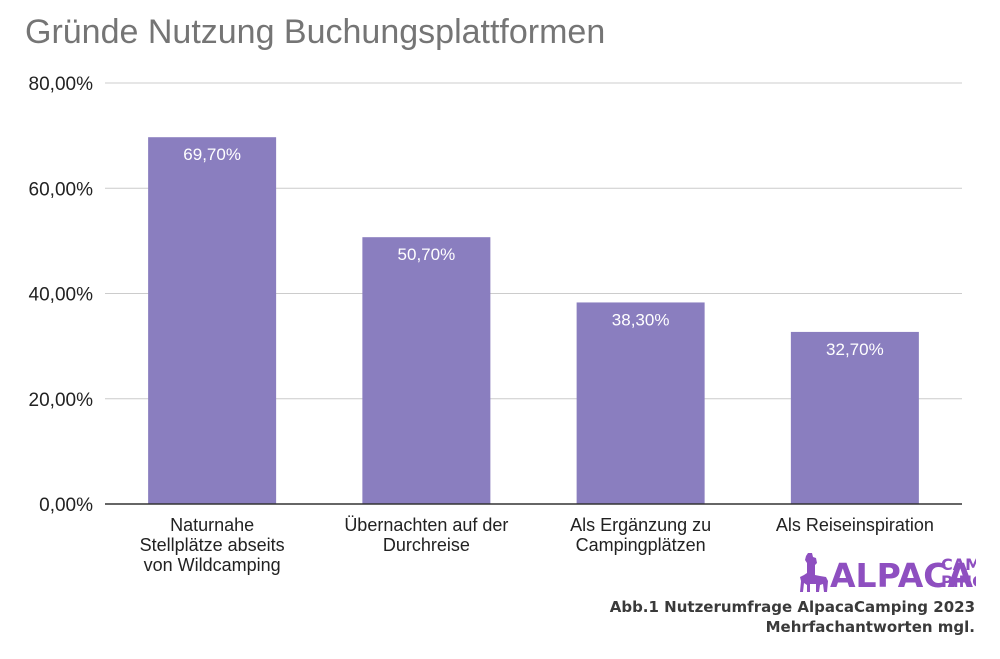 Image resolution: width=1000 pixels, height=659 pixels. Describe the element at coordinates (792, 607) in the screenshot. I see `caption-line-1: Abb.1 Nutzerumfrage AlpacaCamping 2023` at that location.